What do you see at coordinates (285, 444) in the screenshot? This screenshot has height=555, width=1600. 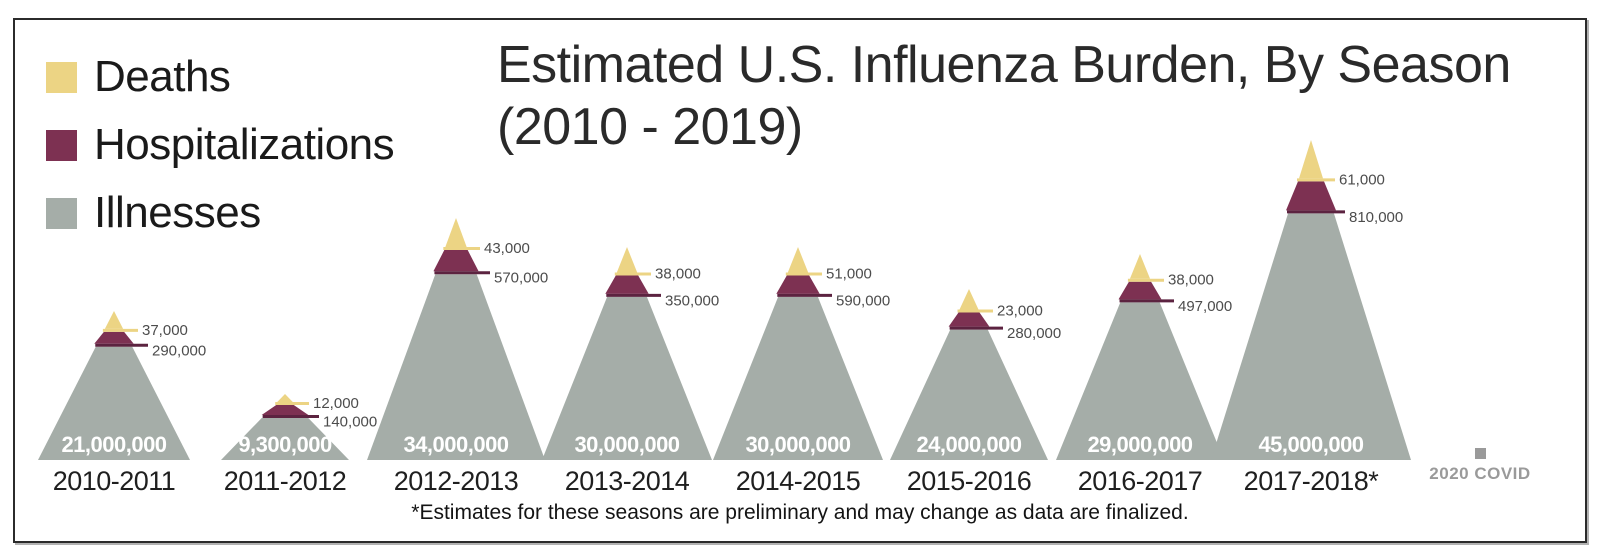 I see `illnesses-value-label: 9,300,000` at bounding box center [285, 444].